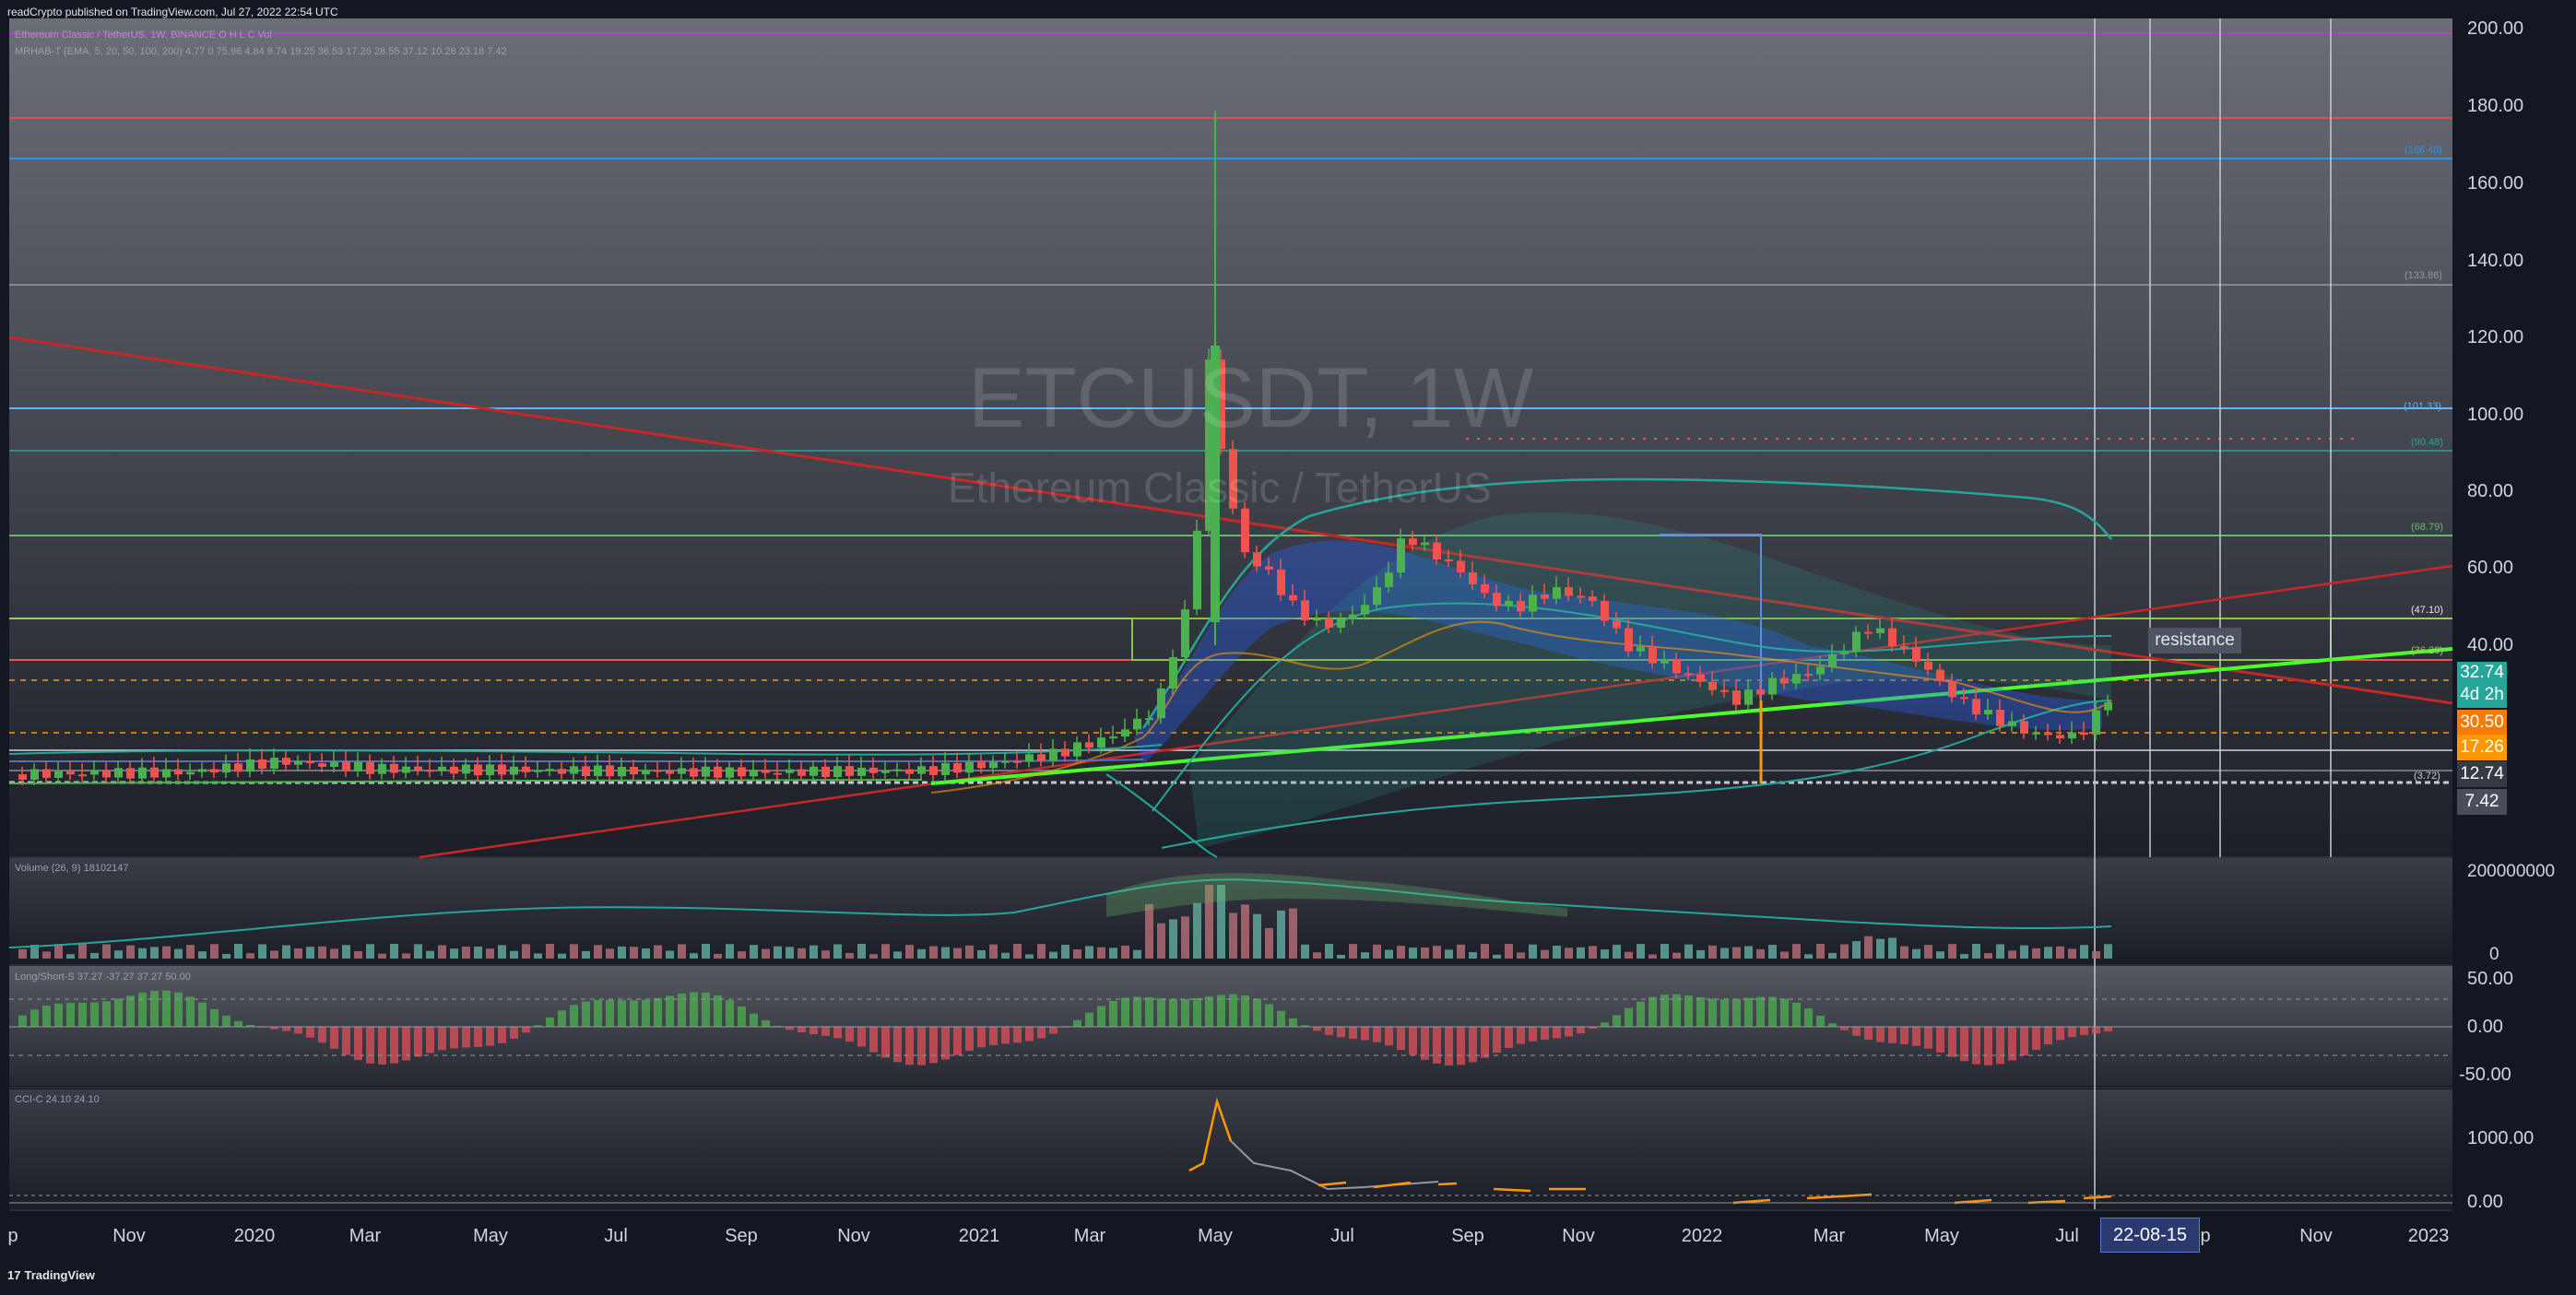 The width and height of the screenshot is (2576, 1295). Describe the element at coordinates (103, 977) in the screenshot. I see `longshort-legend: Long/Short-S 37.27 -37.27 37.27 50.00` at that location.